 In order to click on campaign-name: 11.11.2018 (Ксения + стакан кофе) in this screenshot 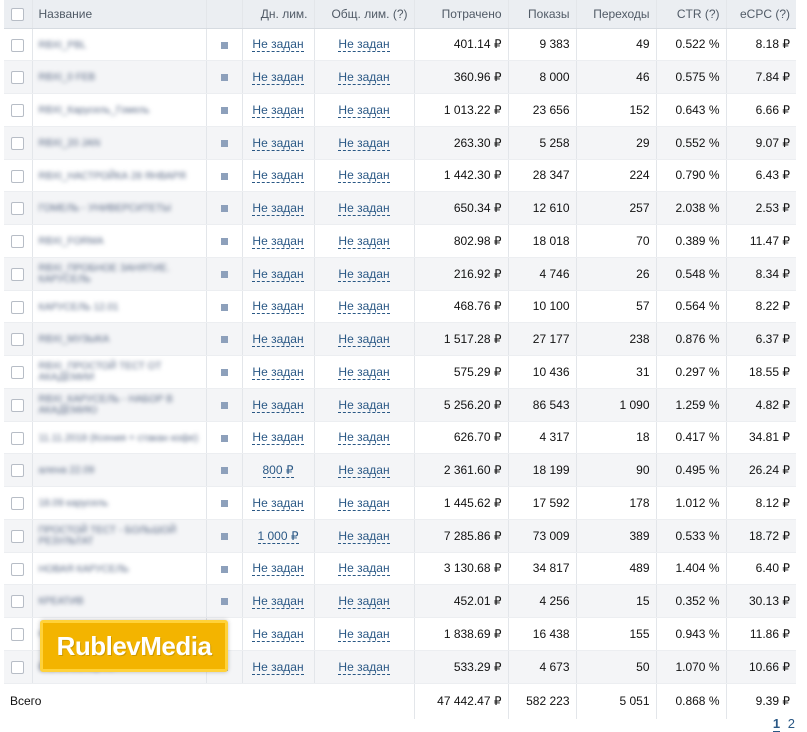, I will do `click(118, 438)`.